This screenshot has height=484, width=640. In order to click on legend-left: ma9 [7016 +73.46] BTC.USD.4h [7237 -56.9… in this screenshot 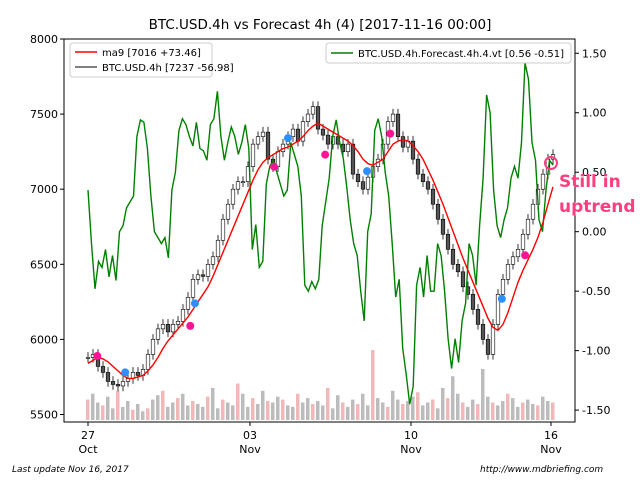, I will do `click(151, 60)`.